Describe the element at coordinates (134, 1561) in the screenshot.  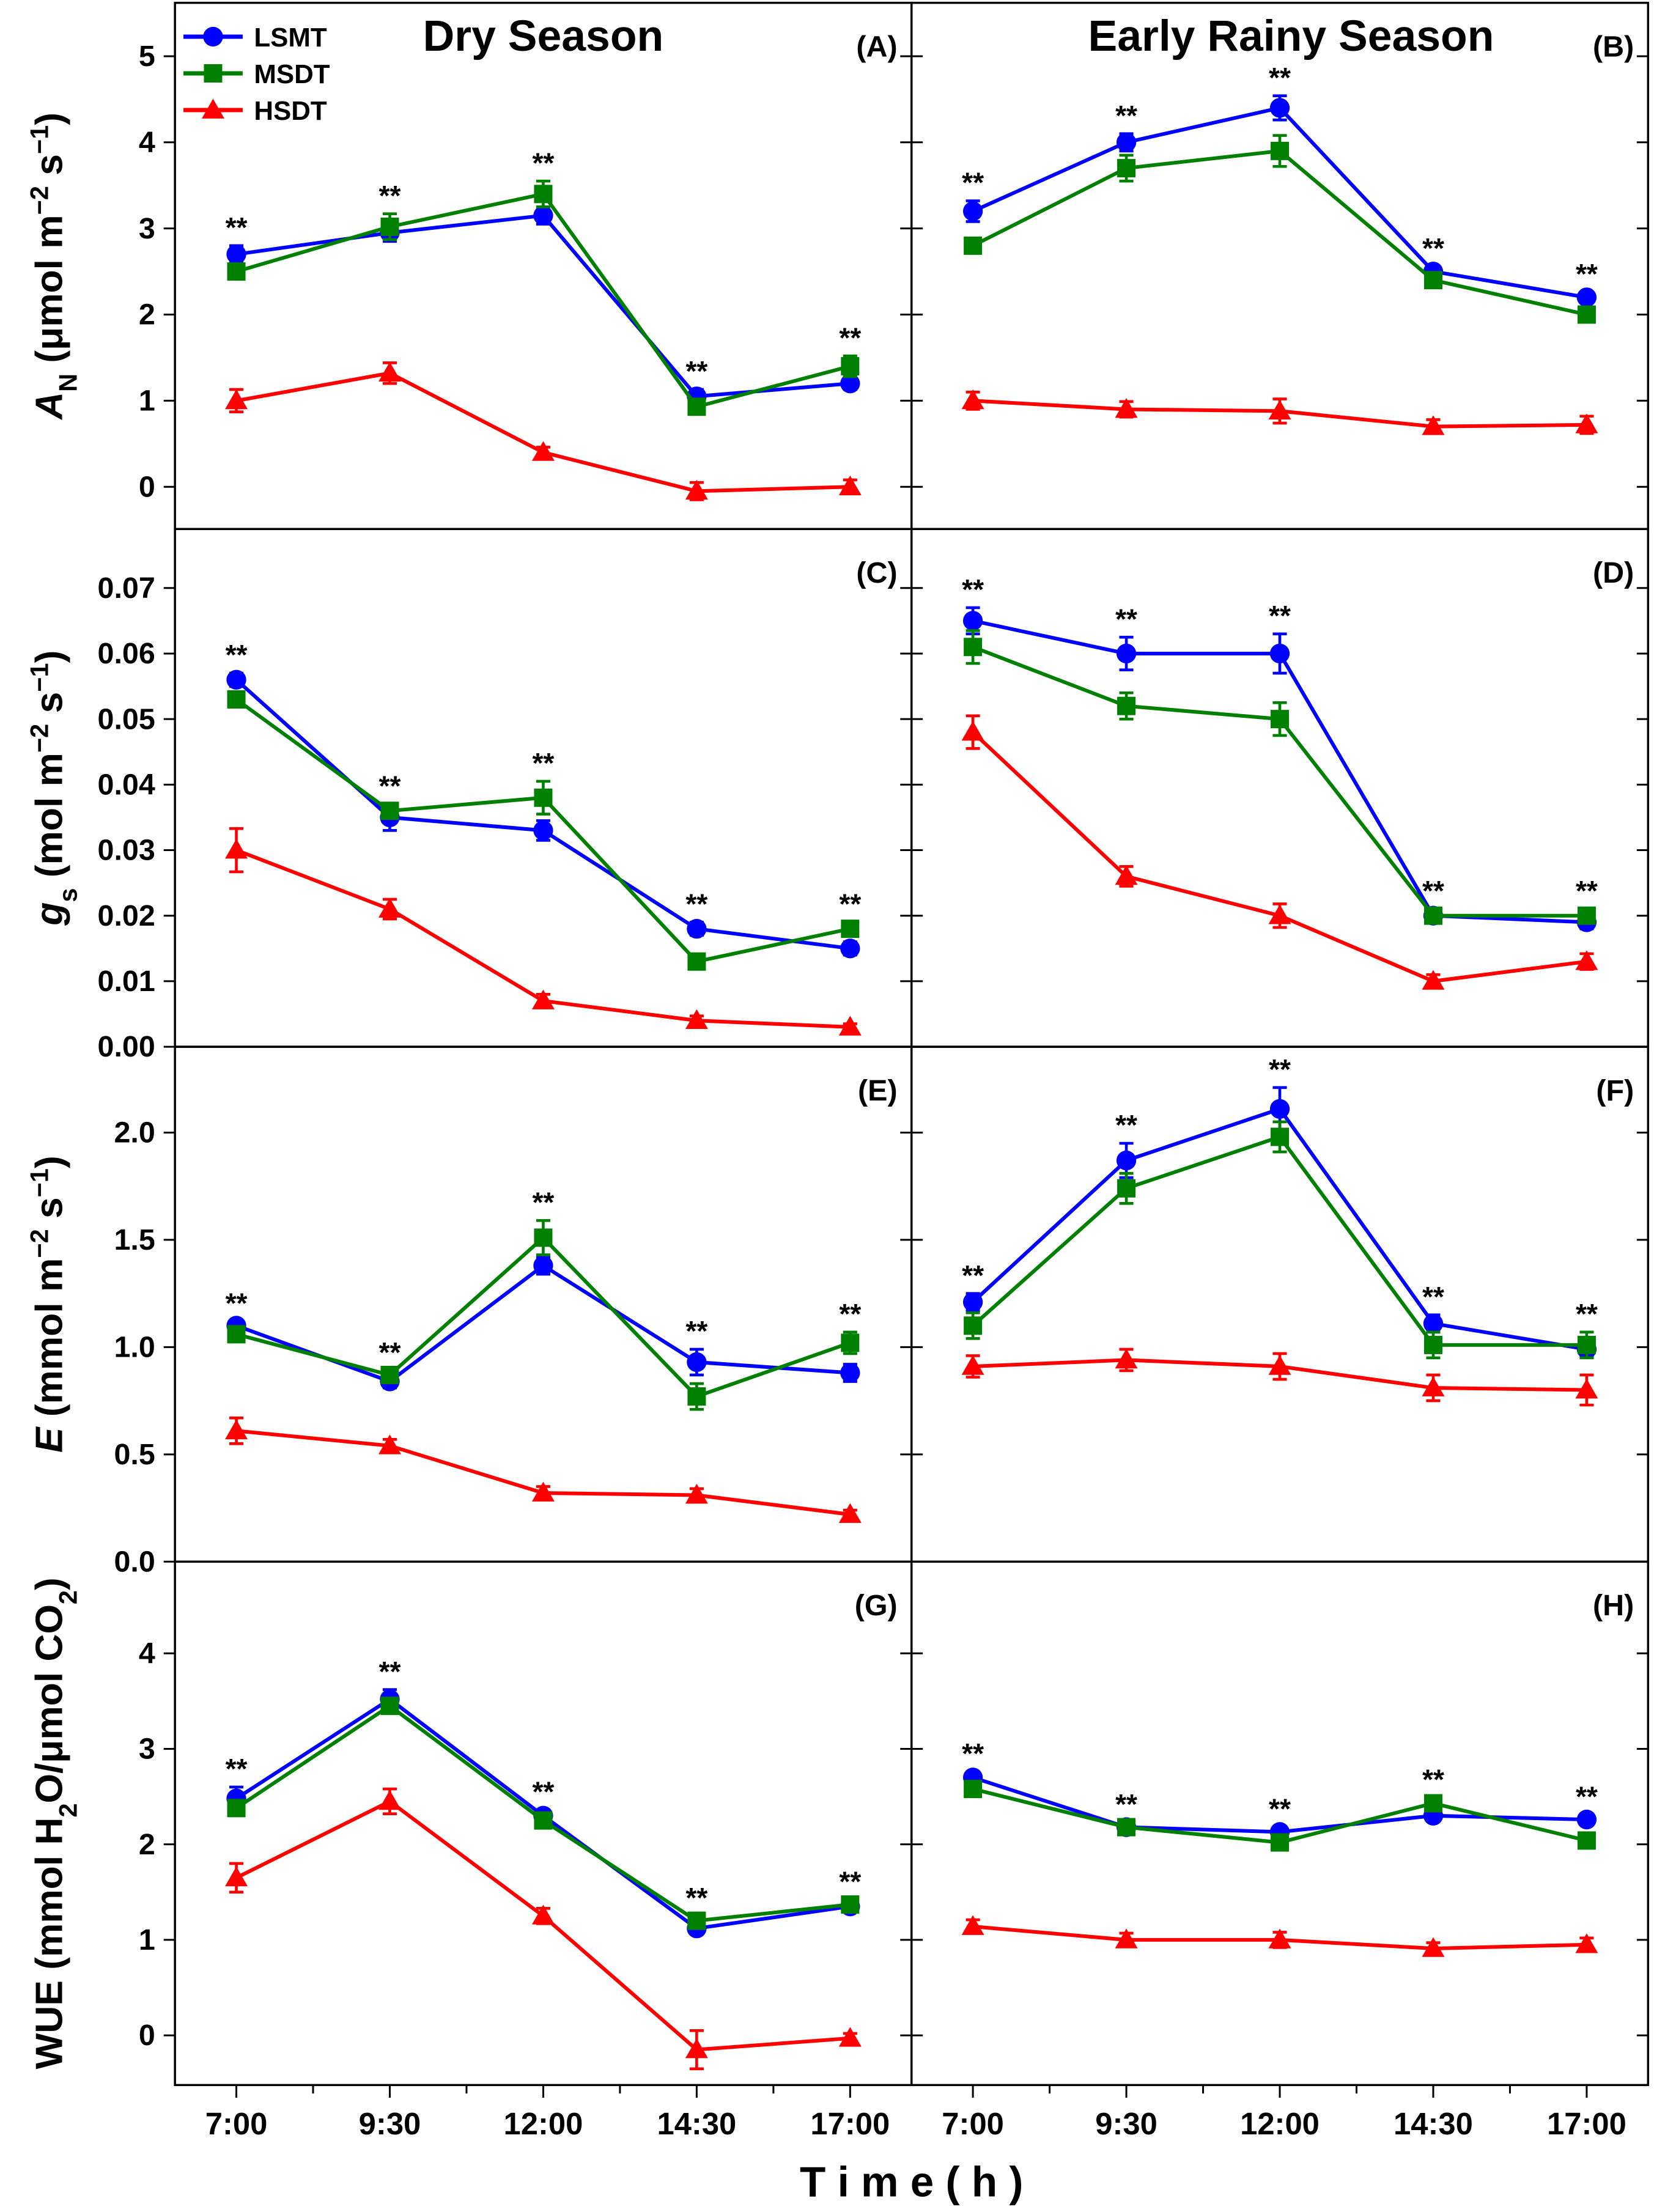
I see `y-tick-label: 0.0` at that location.